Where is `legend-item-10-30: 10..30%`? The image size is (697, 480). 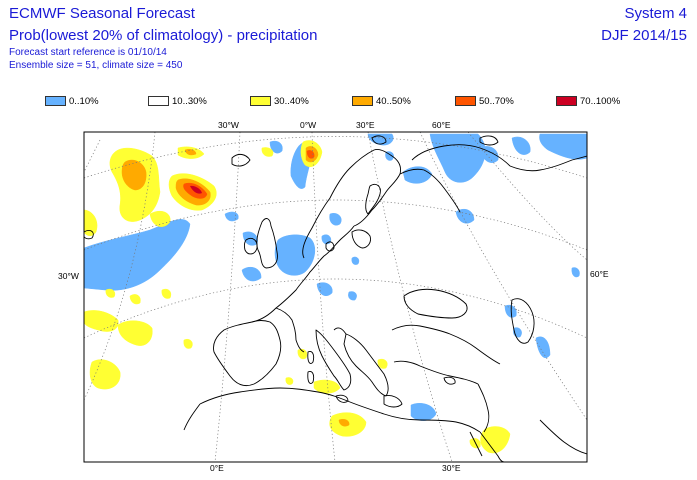
legend-item-10-30: 10..30% is located at coordinates (177, 101).